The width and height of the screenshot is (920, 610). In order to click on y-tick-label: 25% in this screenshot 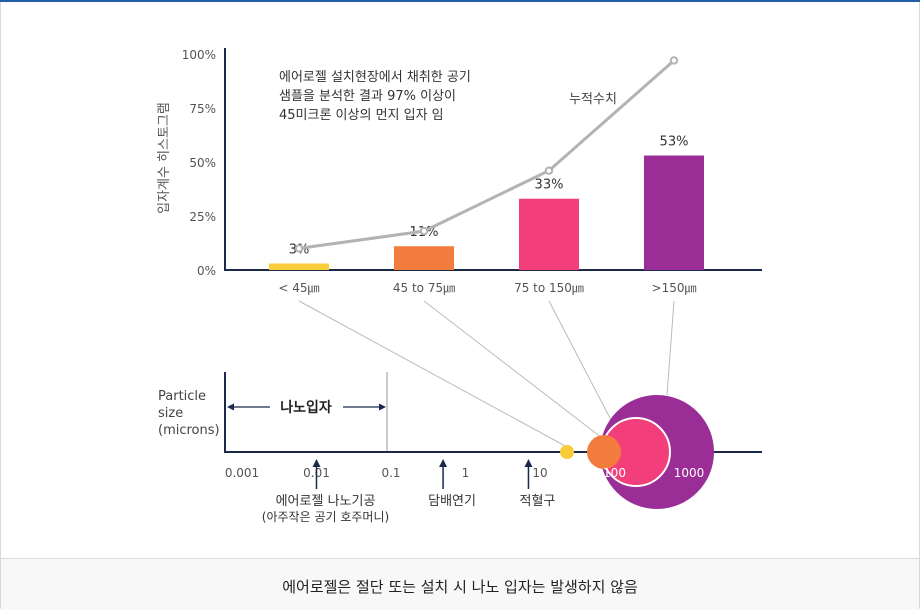, I will do `click(202, 217)`.